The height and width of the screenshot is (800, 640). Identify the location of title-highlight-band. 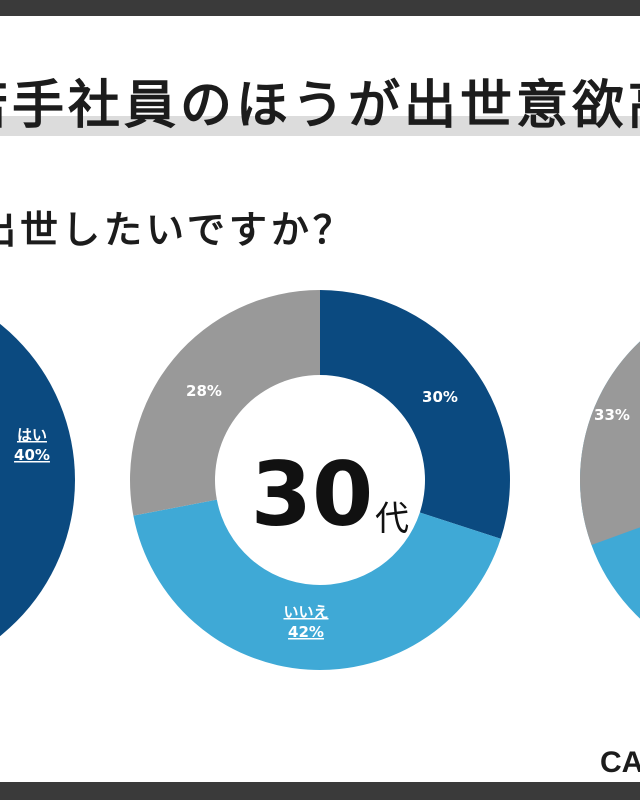
(320, 126).